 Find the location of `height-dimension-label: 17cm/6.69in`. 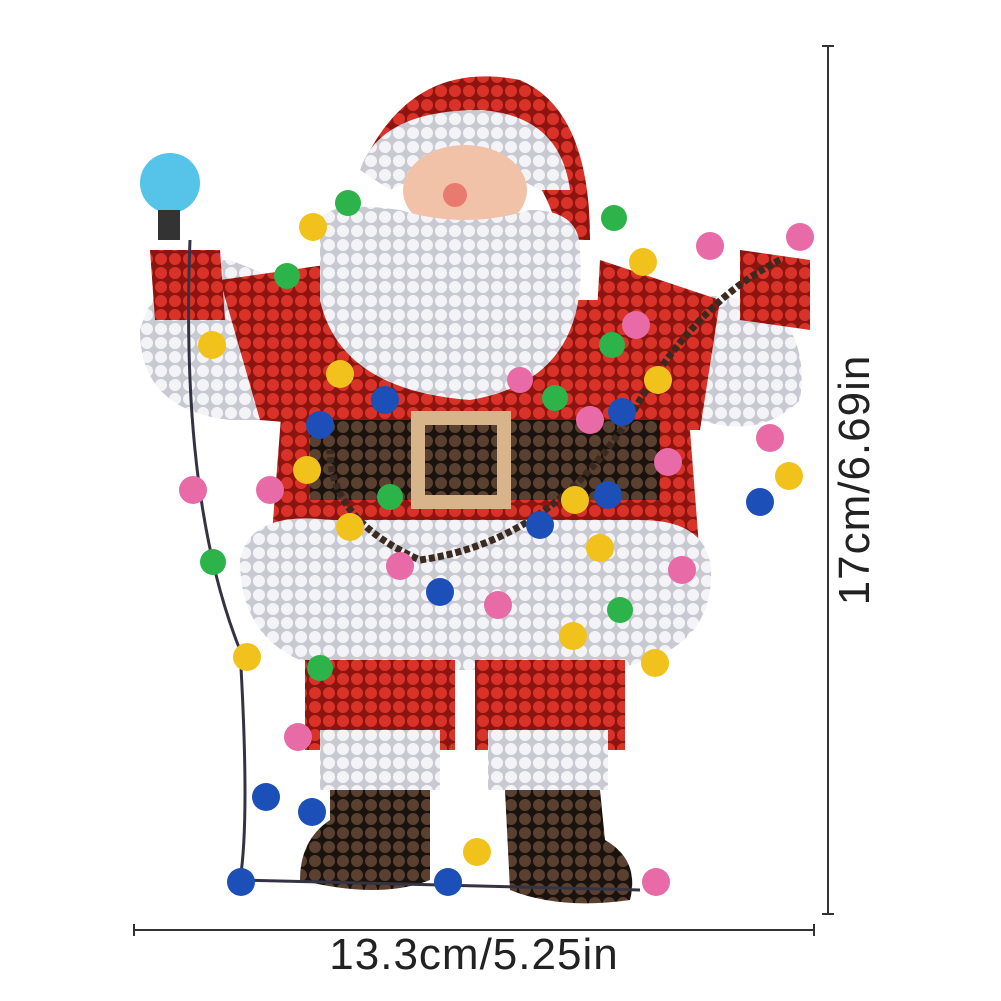

height-dimension-label: 17cm/6.69in is located at coordinates (854, 480).